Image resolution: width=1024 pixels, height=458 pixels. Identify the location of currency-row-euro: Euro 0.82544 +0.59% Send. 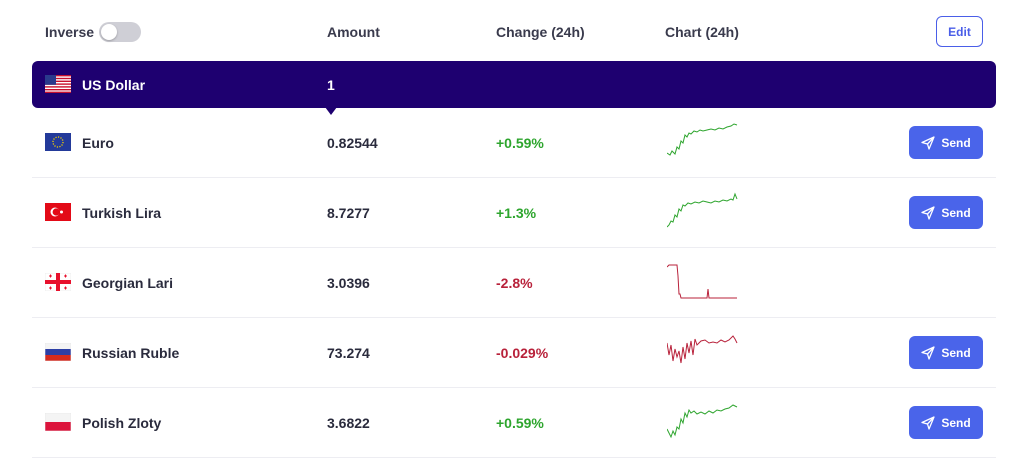
(514, 143).